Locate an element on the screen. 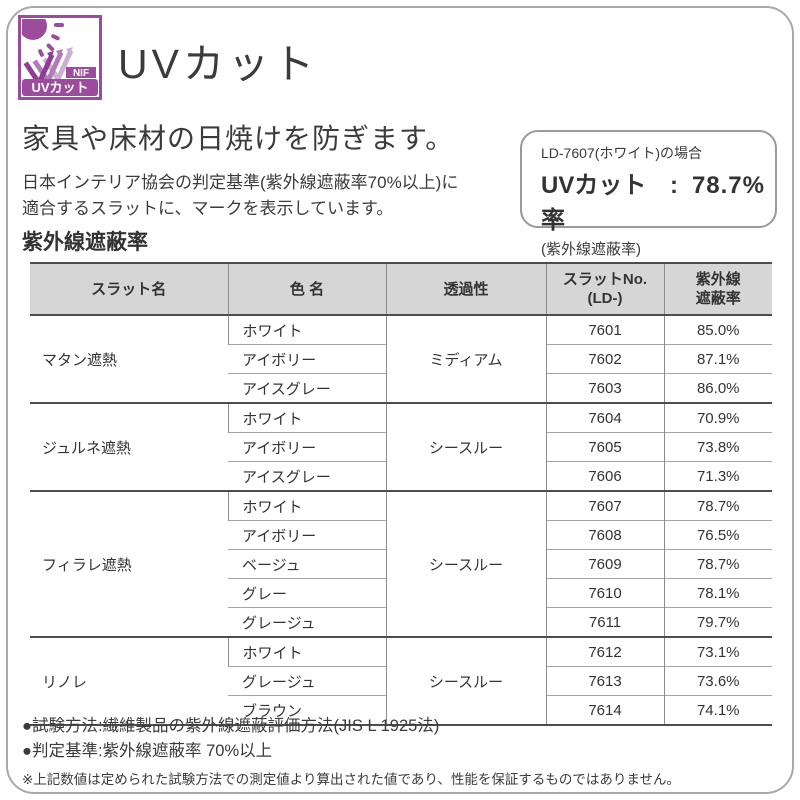 The image size is (800, 800). header-uv-rate-line1: 紫外線 is located at coordinates (718, 279).